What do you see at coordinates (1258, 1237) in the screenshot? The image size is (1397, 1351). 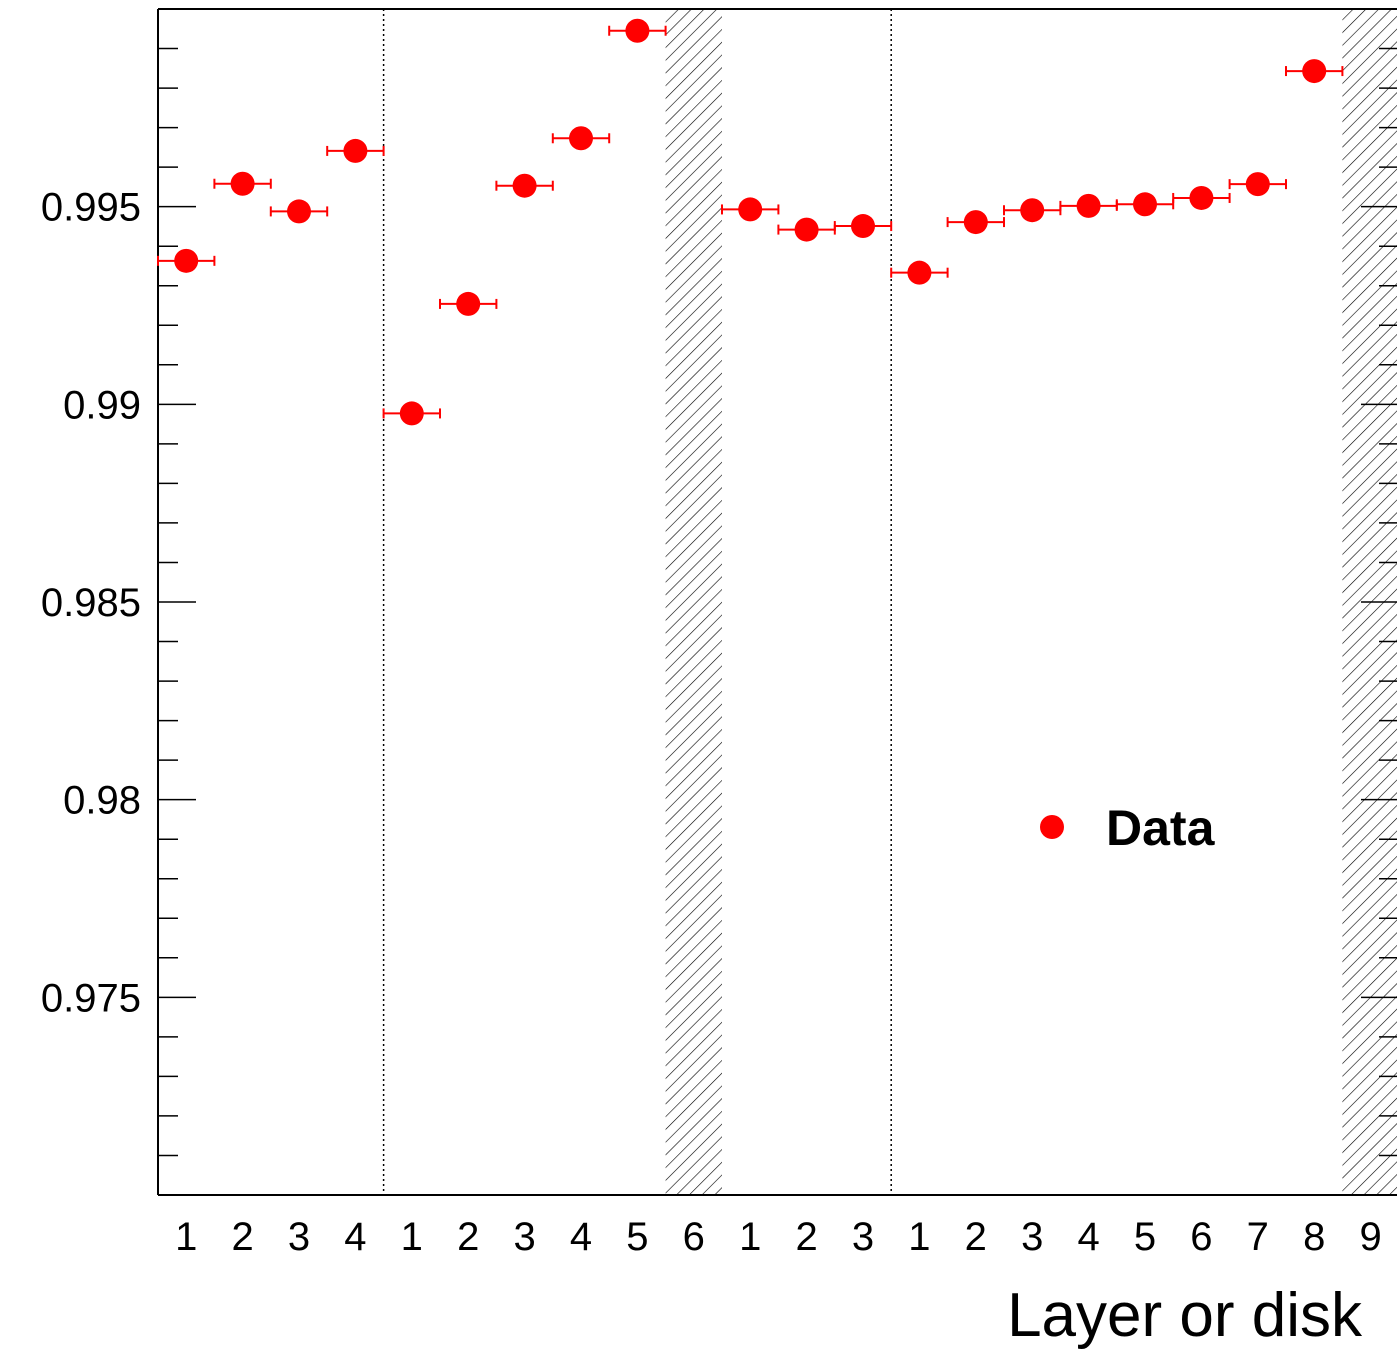 I see `x-tick-label: 7` at bounding box center [1258, 1237].